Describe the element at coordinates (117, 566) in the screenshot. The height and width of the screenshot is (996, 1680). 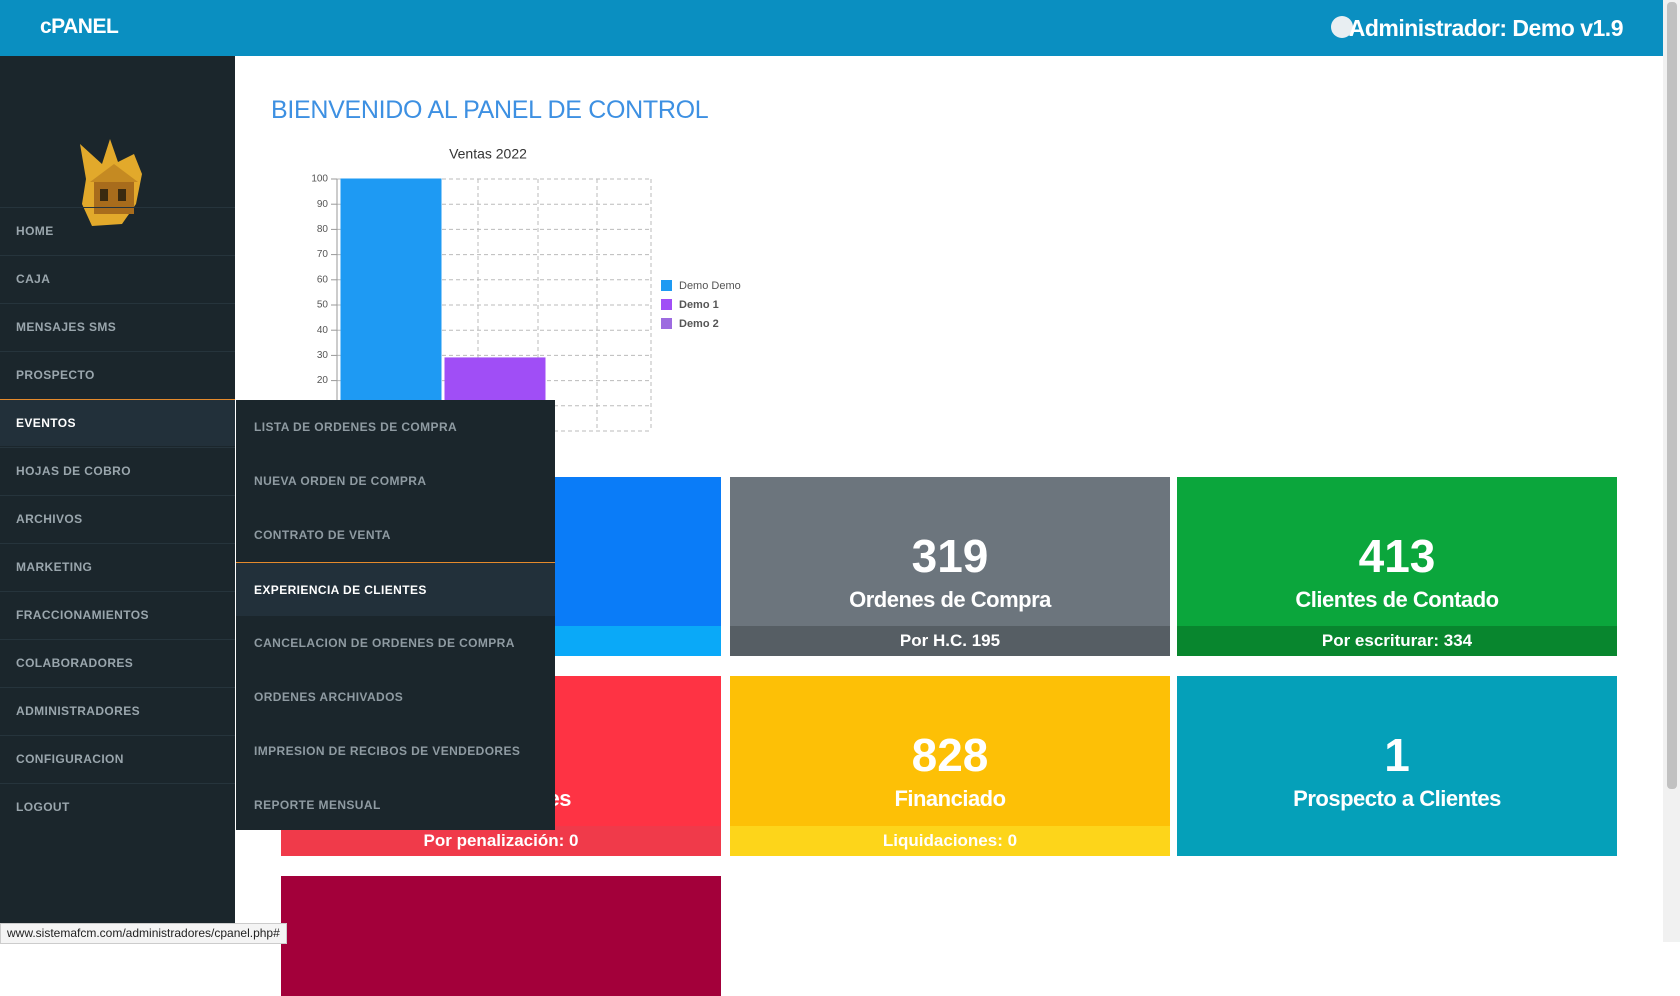
I see `menu-item: MARKETING` at that location.